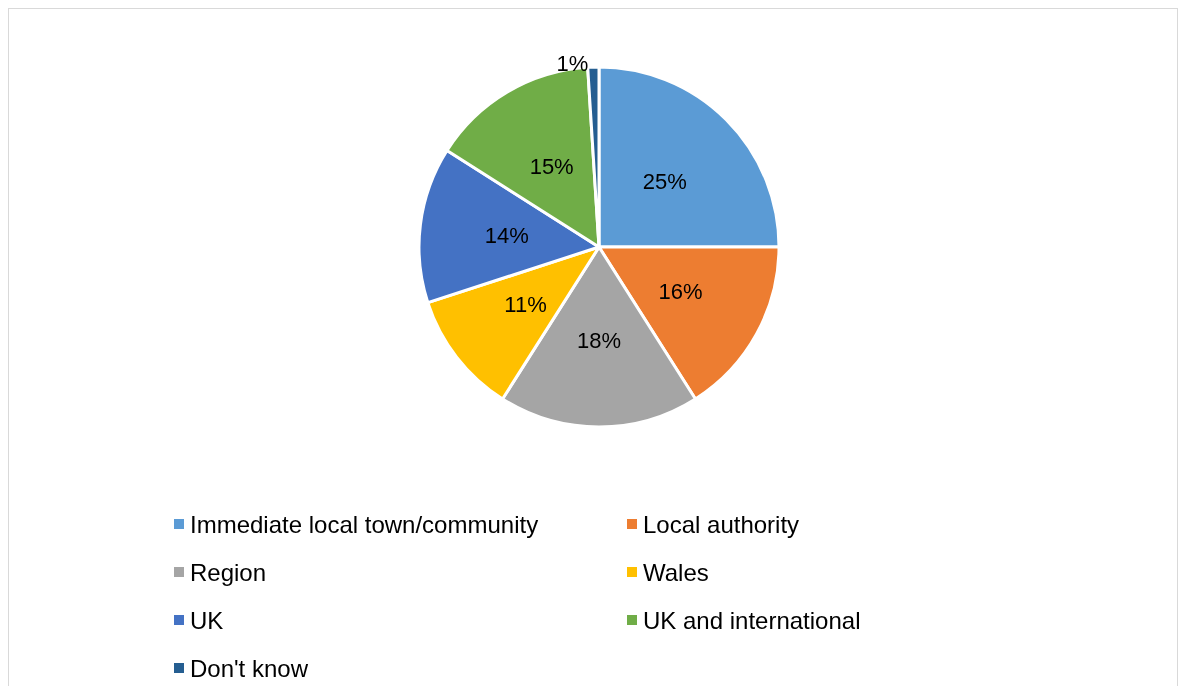 This screenshot has width=1187, height=686. What do you see at coordinates (664, 181) in the screenshot?
I see `data-label: 25%` at bounding box center [664, 181].